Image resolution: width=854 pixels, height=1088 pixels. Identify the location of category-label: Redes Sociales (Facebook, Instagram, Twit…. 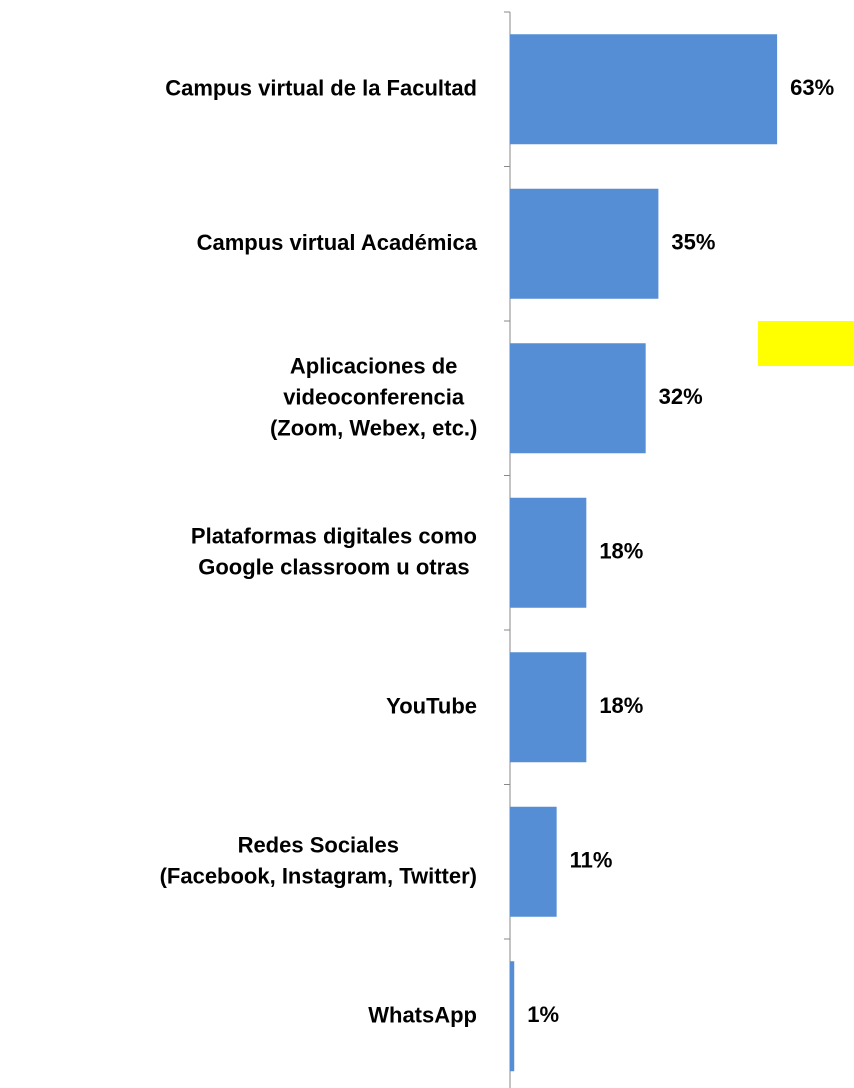
(318, 860).